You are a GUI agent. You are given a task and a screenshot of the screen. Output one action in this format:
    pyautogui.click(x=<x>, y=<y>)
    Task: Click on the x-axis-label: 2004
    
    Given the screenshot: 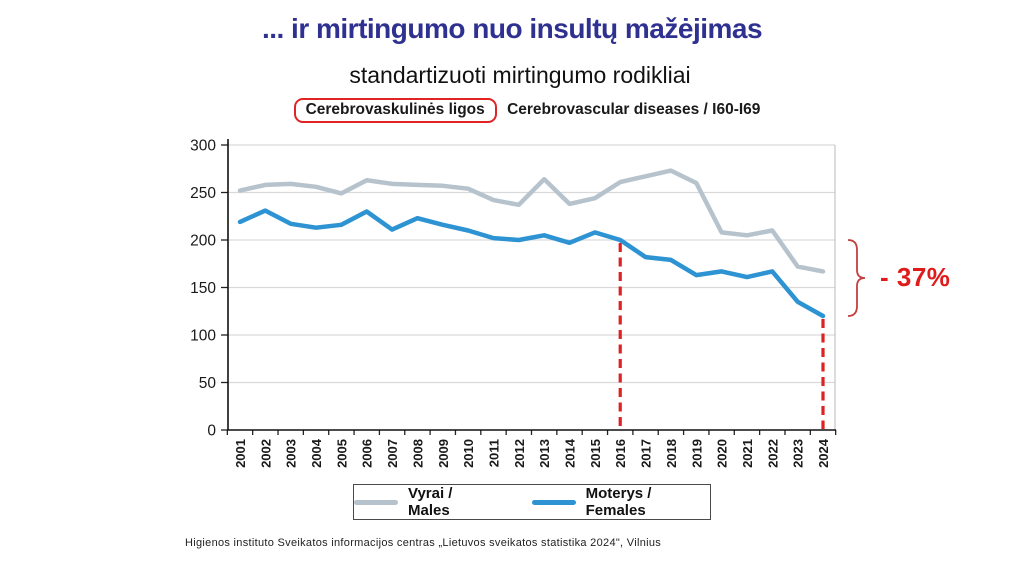 What is the action you would take?
    pyautogui.click(x=316, y=453)
    